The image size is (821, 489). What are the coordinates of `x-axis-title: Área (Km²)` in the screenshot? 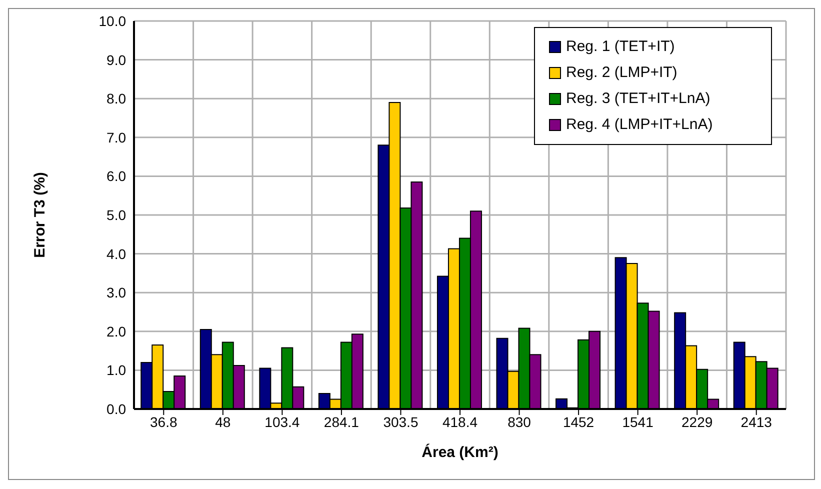 It's located at (460, 452).